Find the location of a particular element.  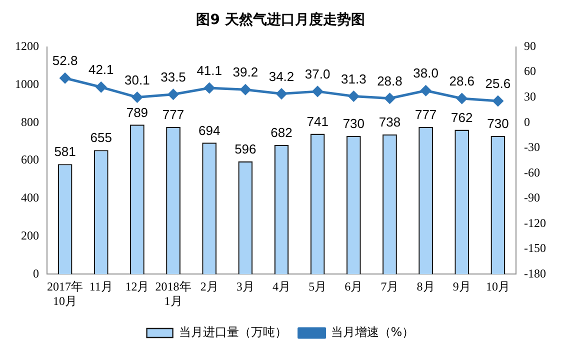

data-label: 38.0 is located at coordinates (425, 73).